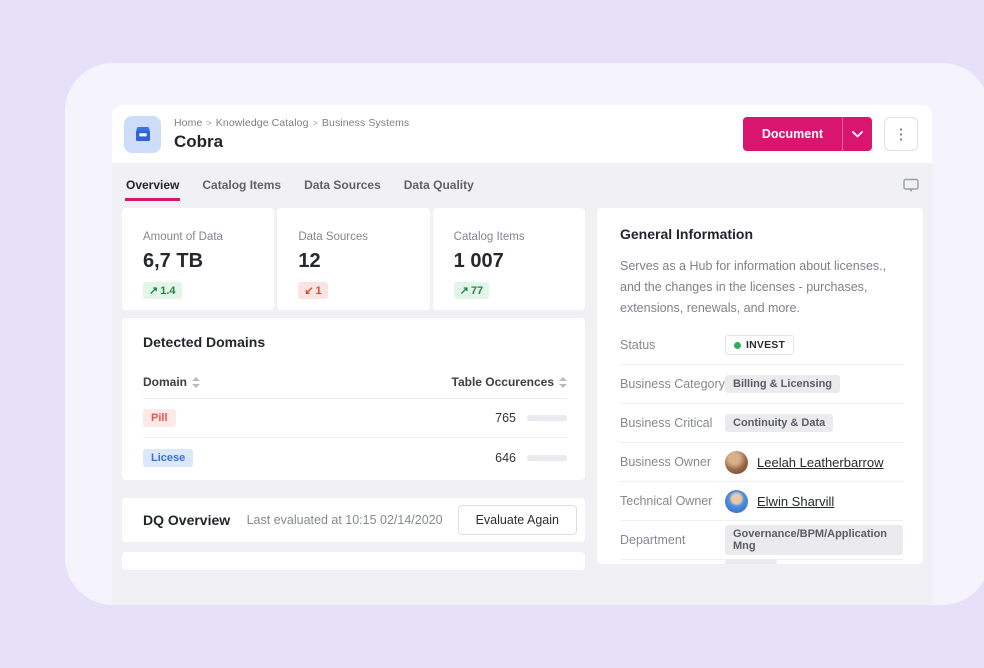 This screenshot has height=668, width=984. What do you see at coordinates (687, 234) in the screenshot?
I see `general-information-title: General Information` at bounding box center [687, 234].